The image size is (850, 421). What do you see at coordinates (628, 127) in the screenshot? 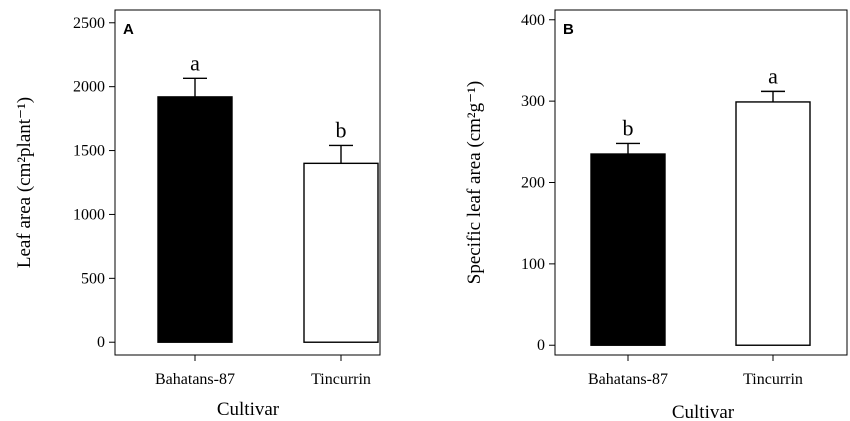
I see `significance-letter-0: b` at bounding box center [628, 127].